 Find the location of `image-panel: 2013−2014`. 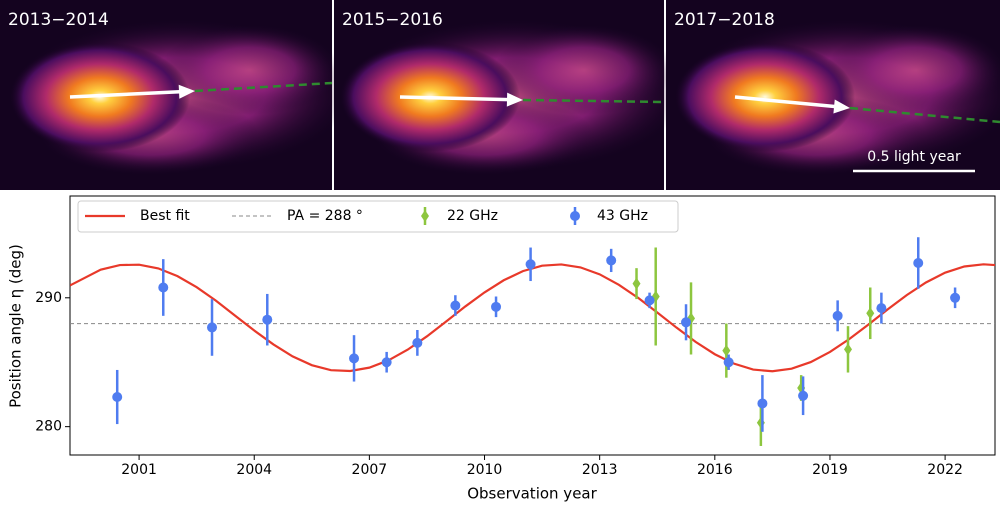

image-panel: 2013−2014 is located at coordinates (175, 95).